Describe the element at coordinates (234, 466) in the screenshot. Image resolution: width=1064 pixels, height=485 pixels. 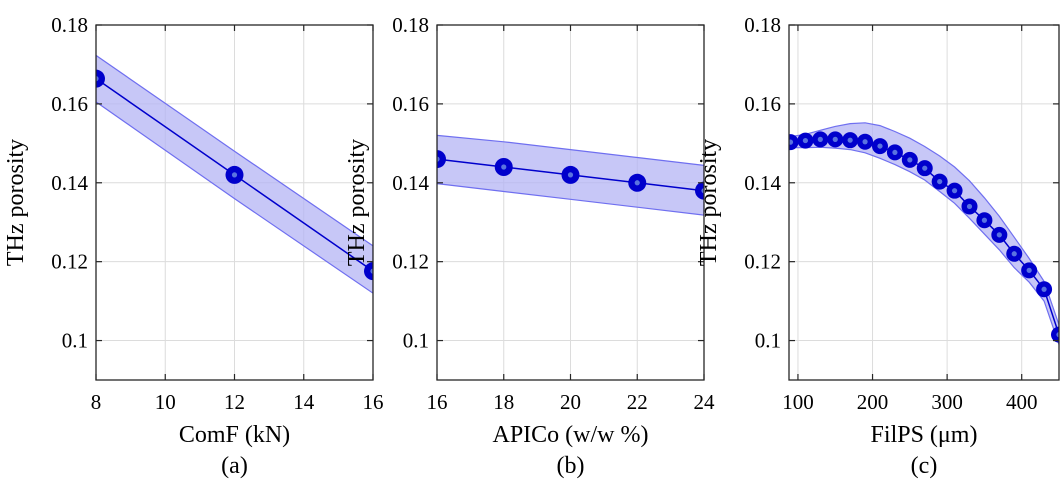
I see `panel-label: (a)` at that location.